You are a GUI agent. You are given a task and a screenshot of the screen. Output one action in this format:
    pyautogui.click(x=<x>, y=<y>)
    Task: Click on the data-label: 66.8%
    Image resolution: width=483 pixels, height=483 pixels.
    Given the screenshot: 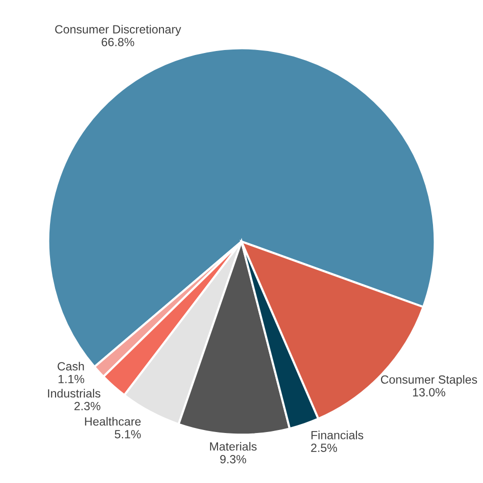 What is the action you would take?
    pyautogui.click(x=118, y=42)
    